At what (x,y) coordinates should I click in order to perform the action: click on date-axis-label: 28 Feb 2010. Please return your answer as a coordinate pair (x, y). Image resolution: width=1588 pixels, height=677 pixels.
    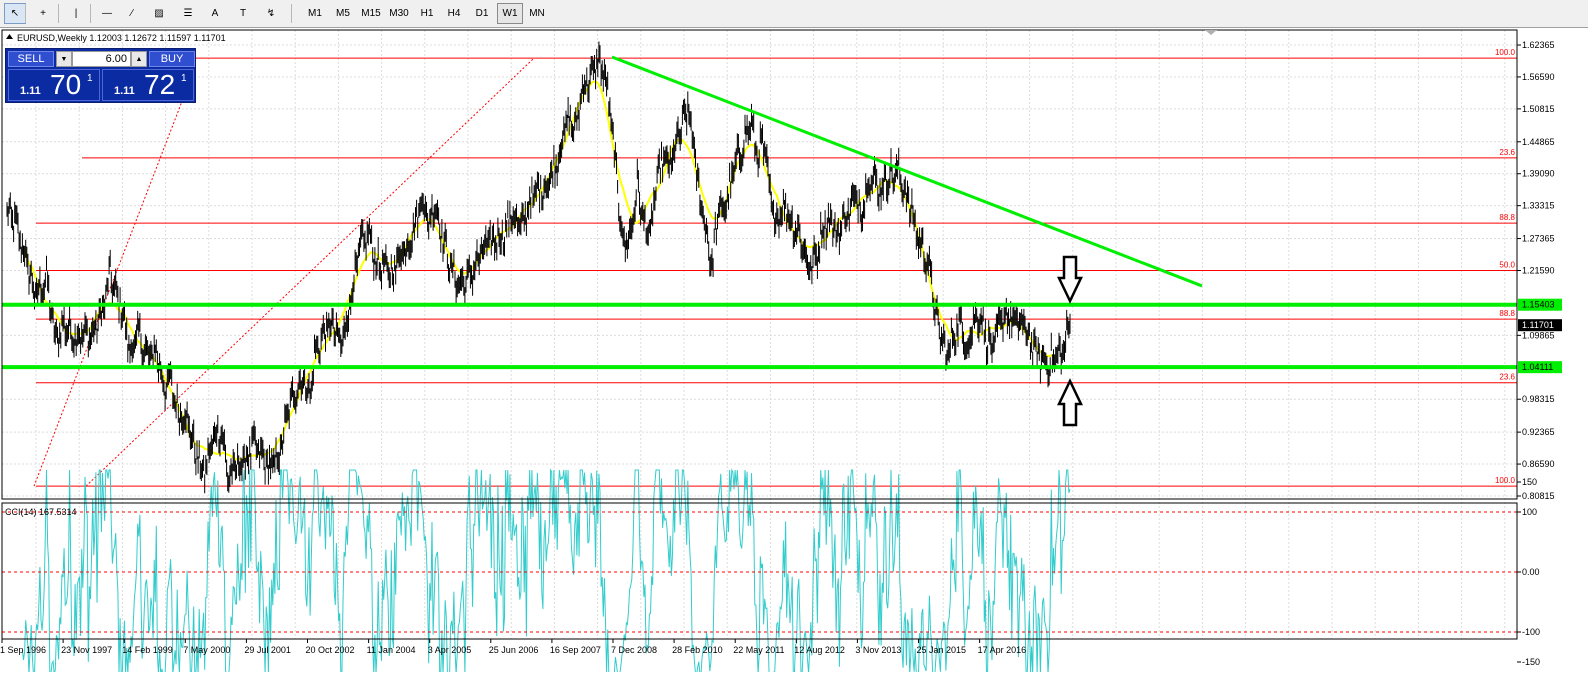
    Looking at the image, I should click on (697, 650).